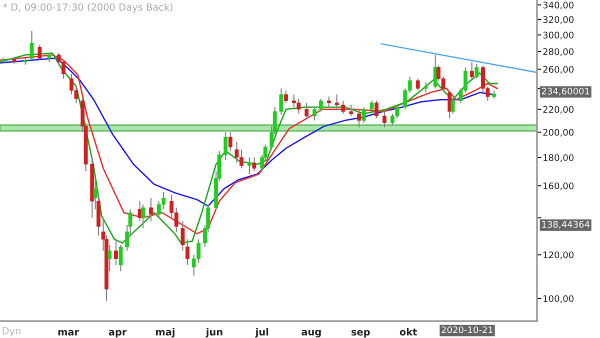 The width and height of the screenshot is (600, 338). I want to click on x-tick-label: okt, so click(408, 332).